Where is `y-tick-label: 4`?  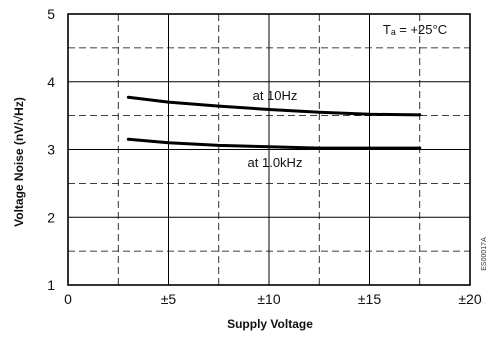
y-tick-label: 4 is located at coordinates (51, 82).